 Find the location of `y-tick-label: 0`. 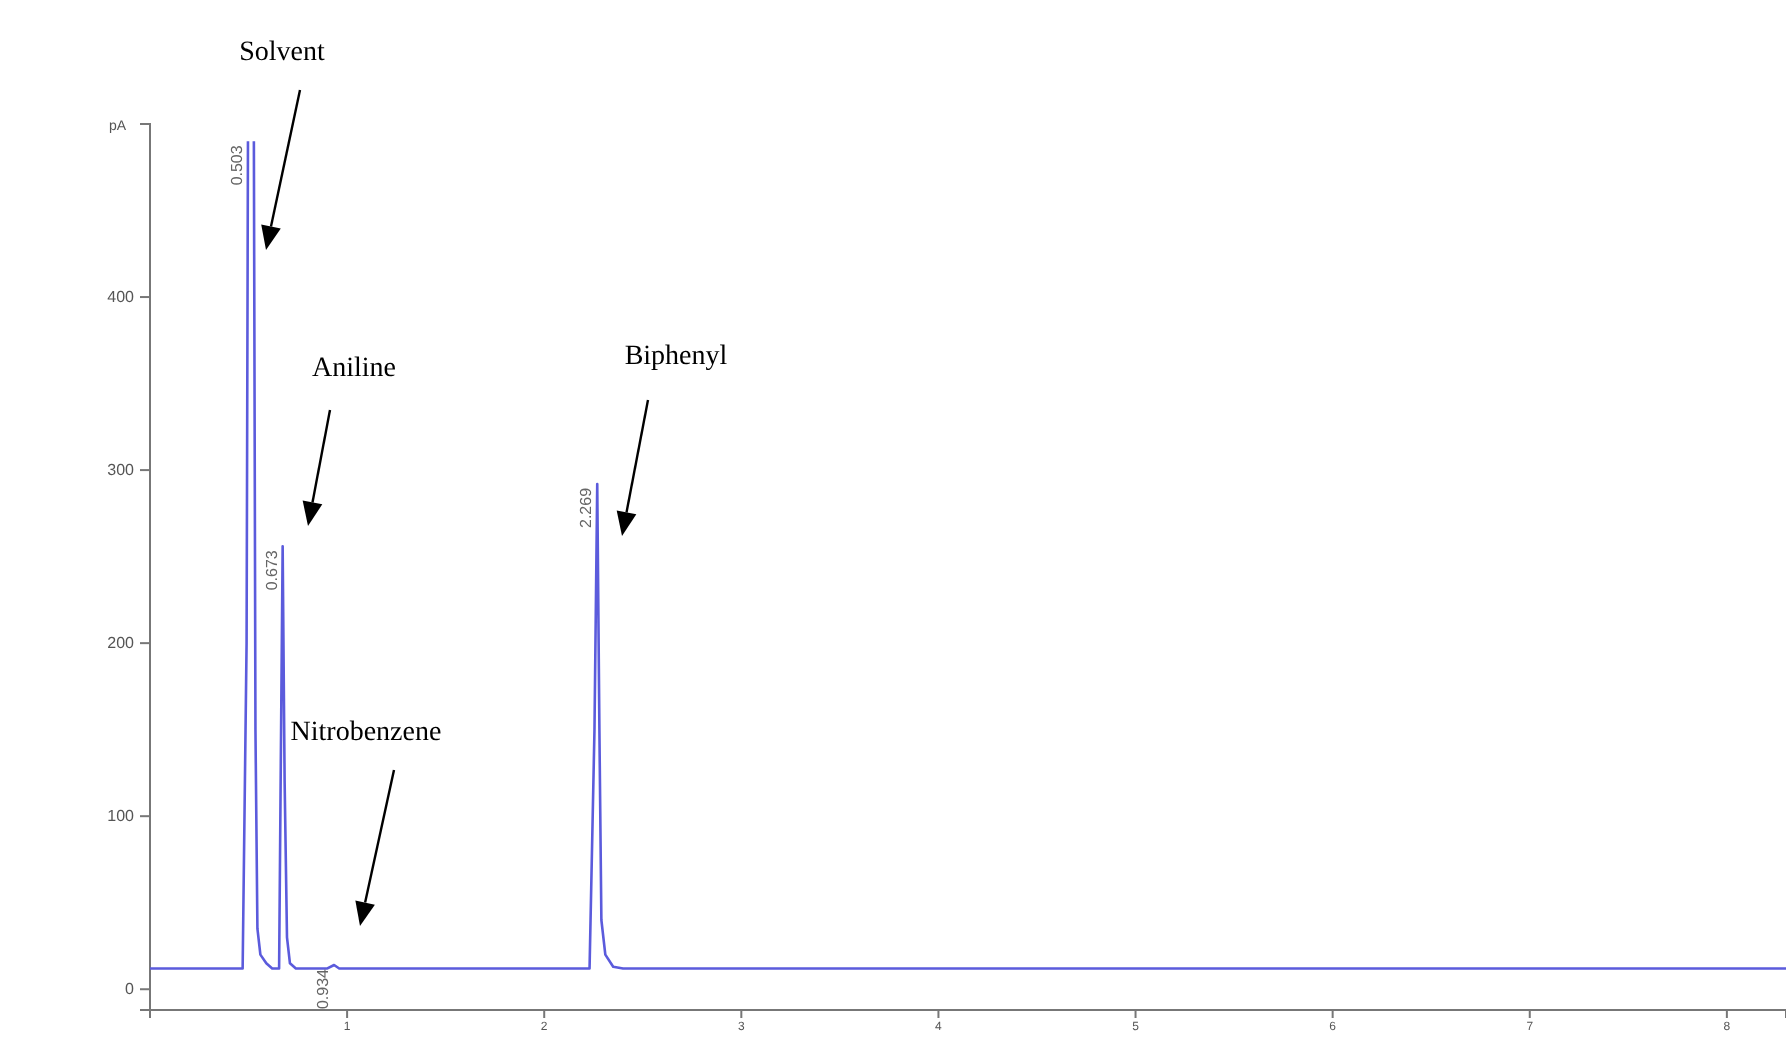

y-tick-label: 0 is located at coordinates (130, 989).